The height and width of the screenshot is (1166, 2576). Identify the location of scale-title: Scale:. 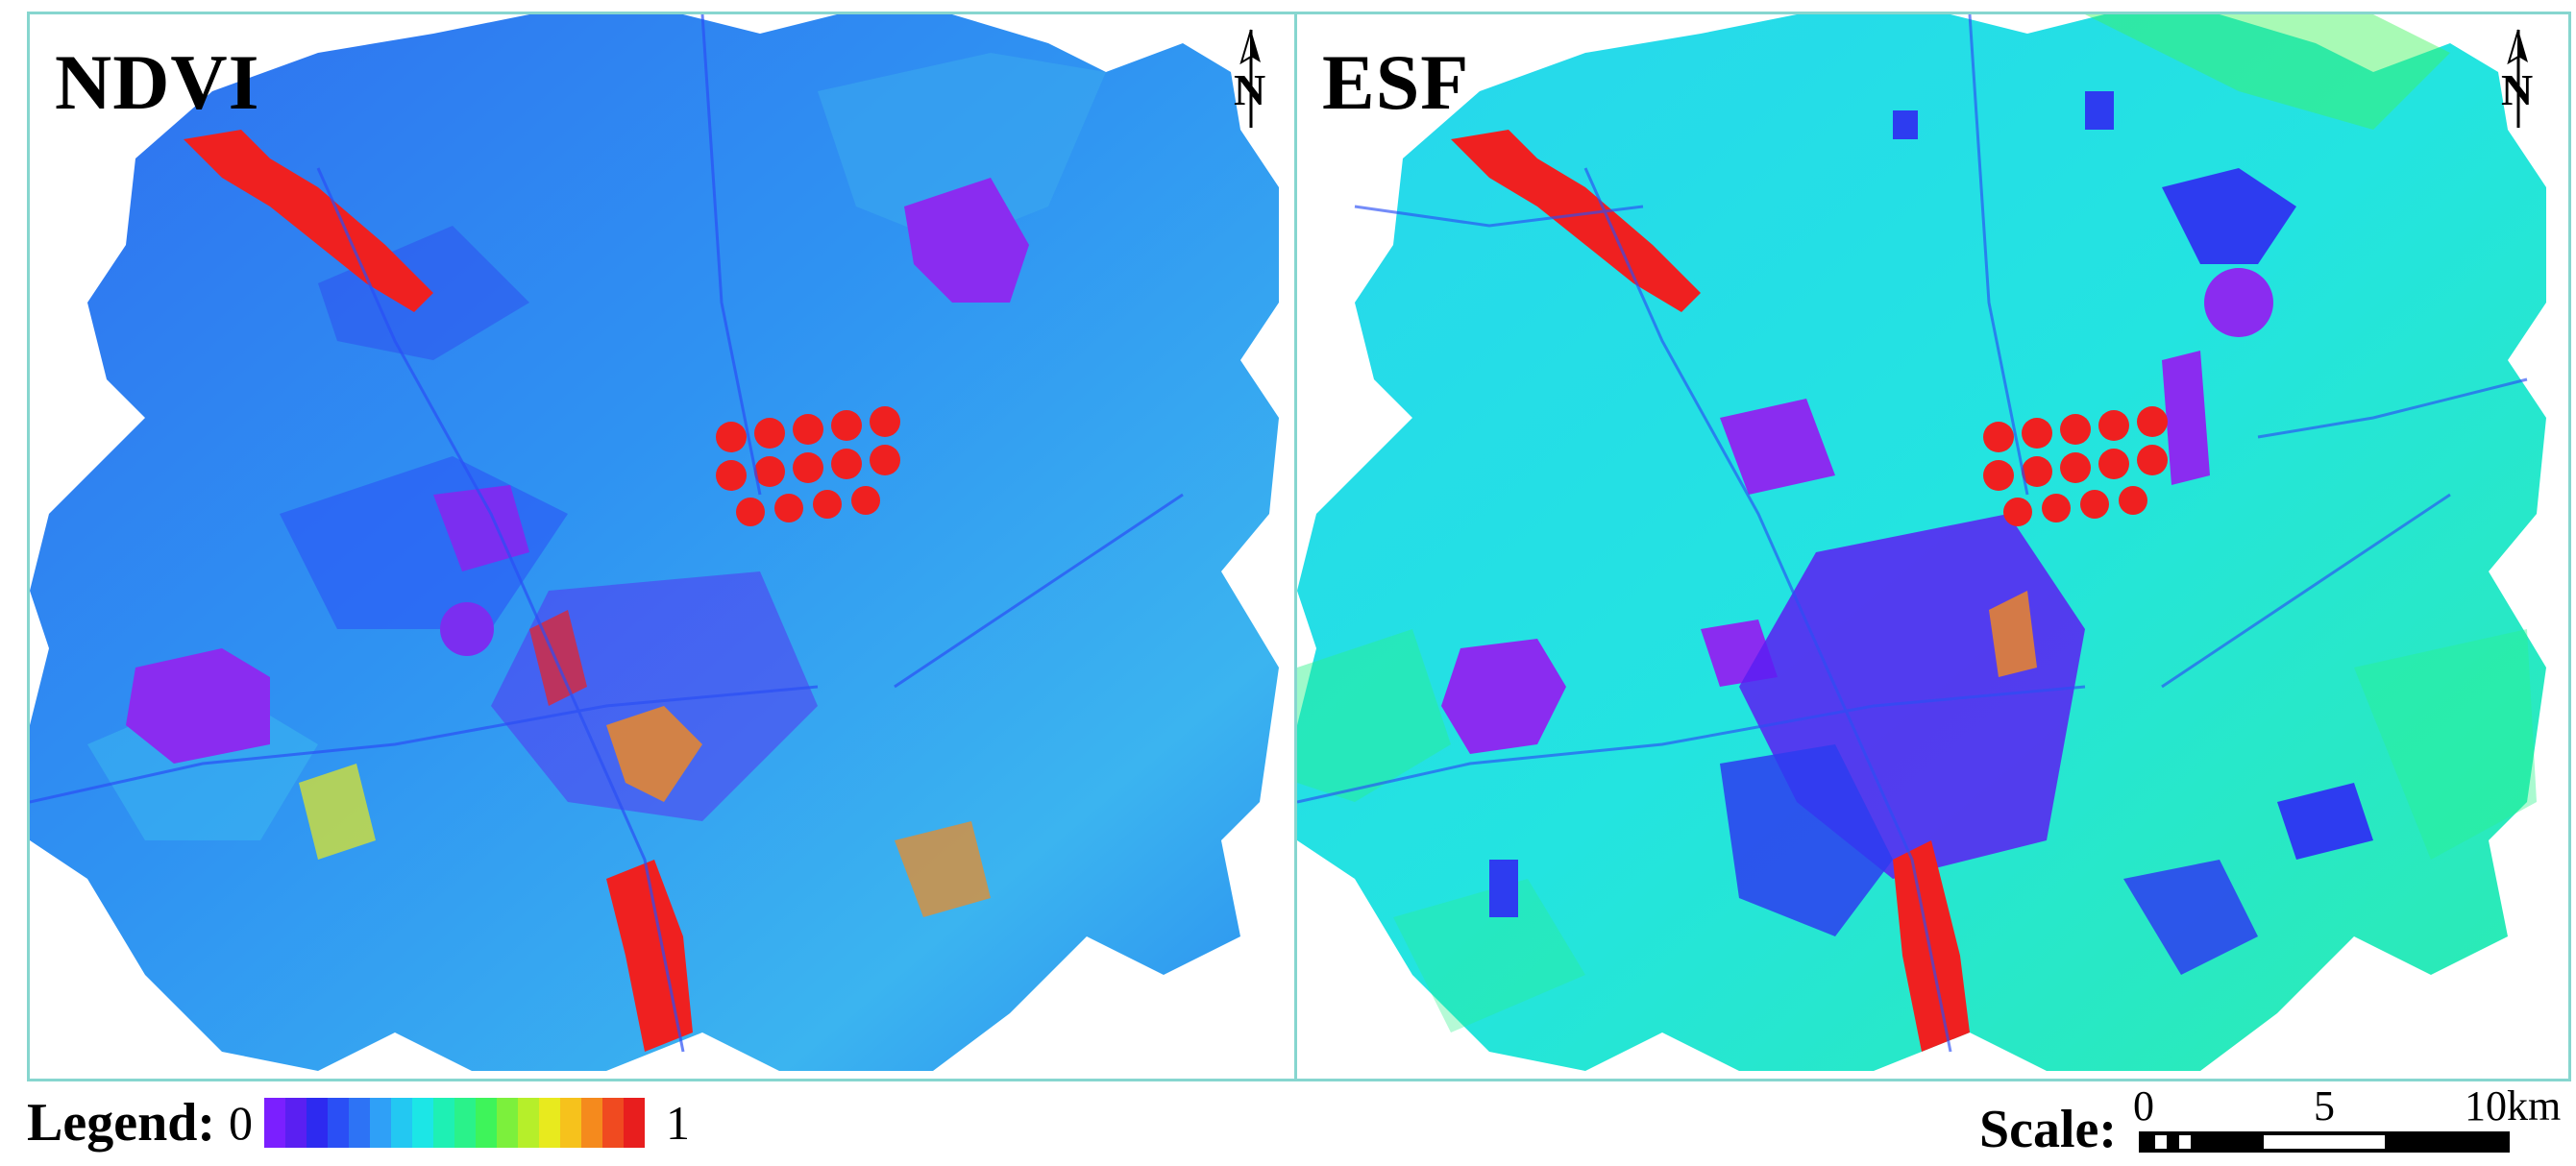
(2048, 1130).